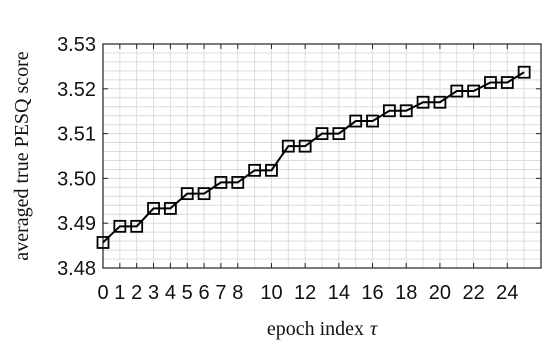  I want to click on x-tick-label: 4, so click(170, 293).